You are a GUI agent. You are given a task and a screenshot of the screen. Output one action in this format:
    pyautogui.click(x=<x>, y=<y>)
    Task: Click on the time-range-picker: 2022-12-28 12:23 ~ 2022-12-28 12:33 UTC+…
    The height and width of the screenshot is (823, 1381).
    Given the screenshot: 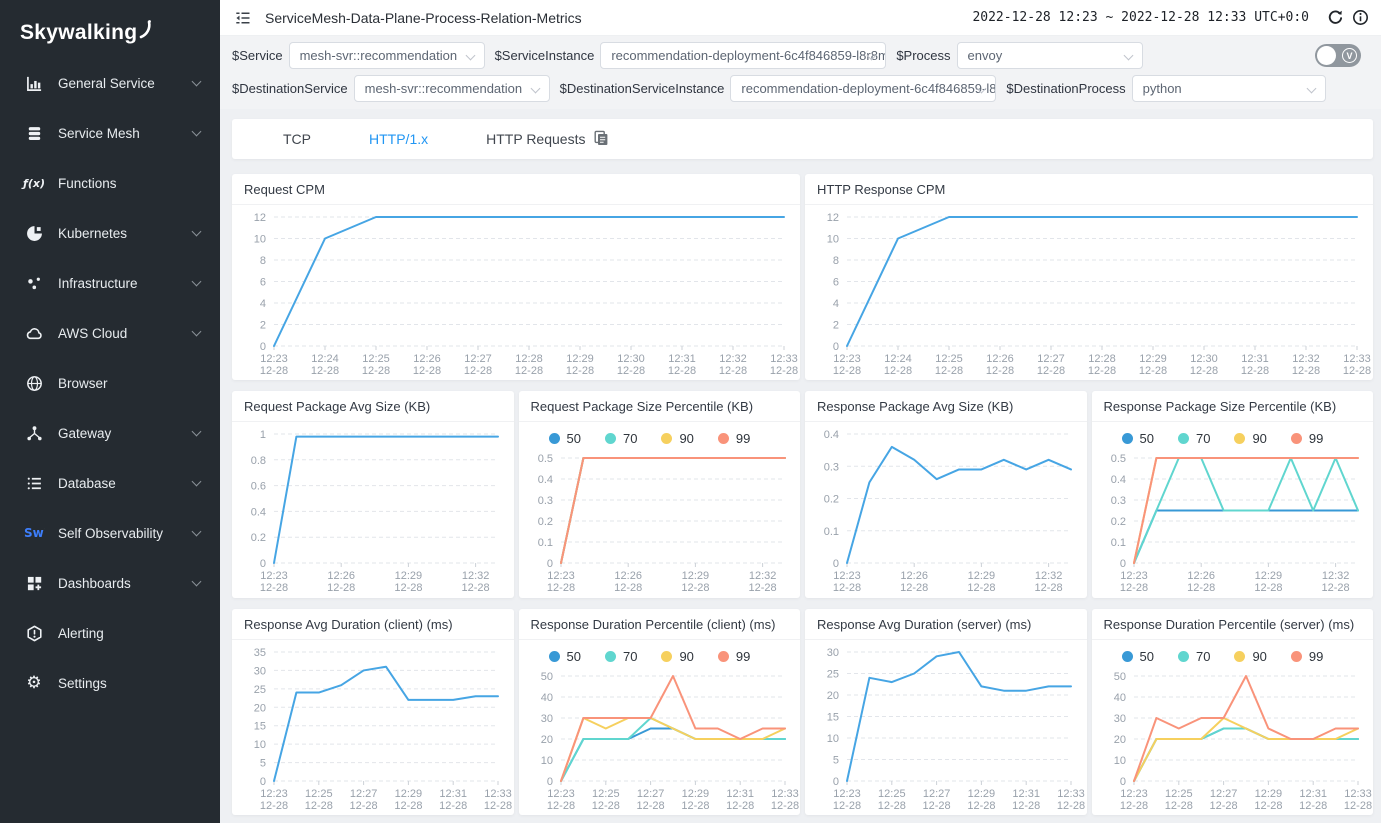 What is the action you would take?
    pyautogui.click(x=1140, y=17)
    